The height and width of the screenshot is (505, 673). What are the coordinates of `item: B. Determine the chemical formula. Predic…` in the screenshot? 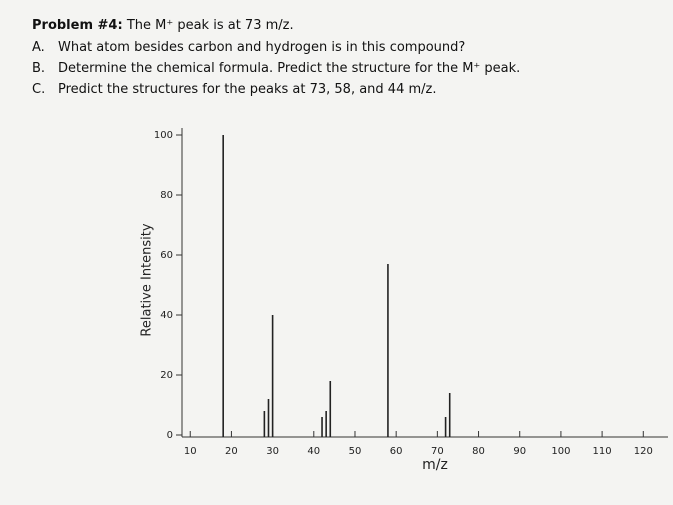 It's located at (276, 68).